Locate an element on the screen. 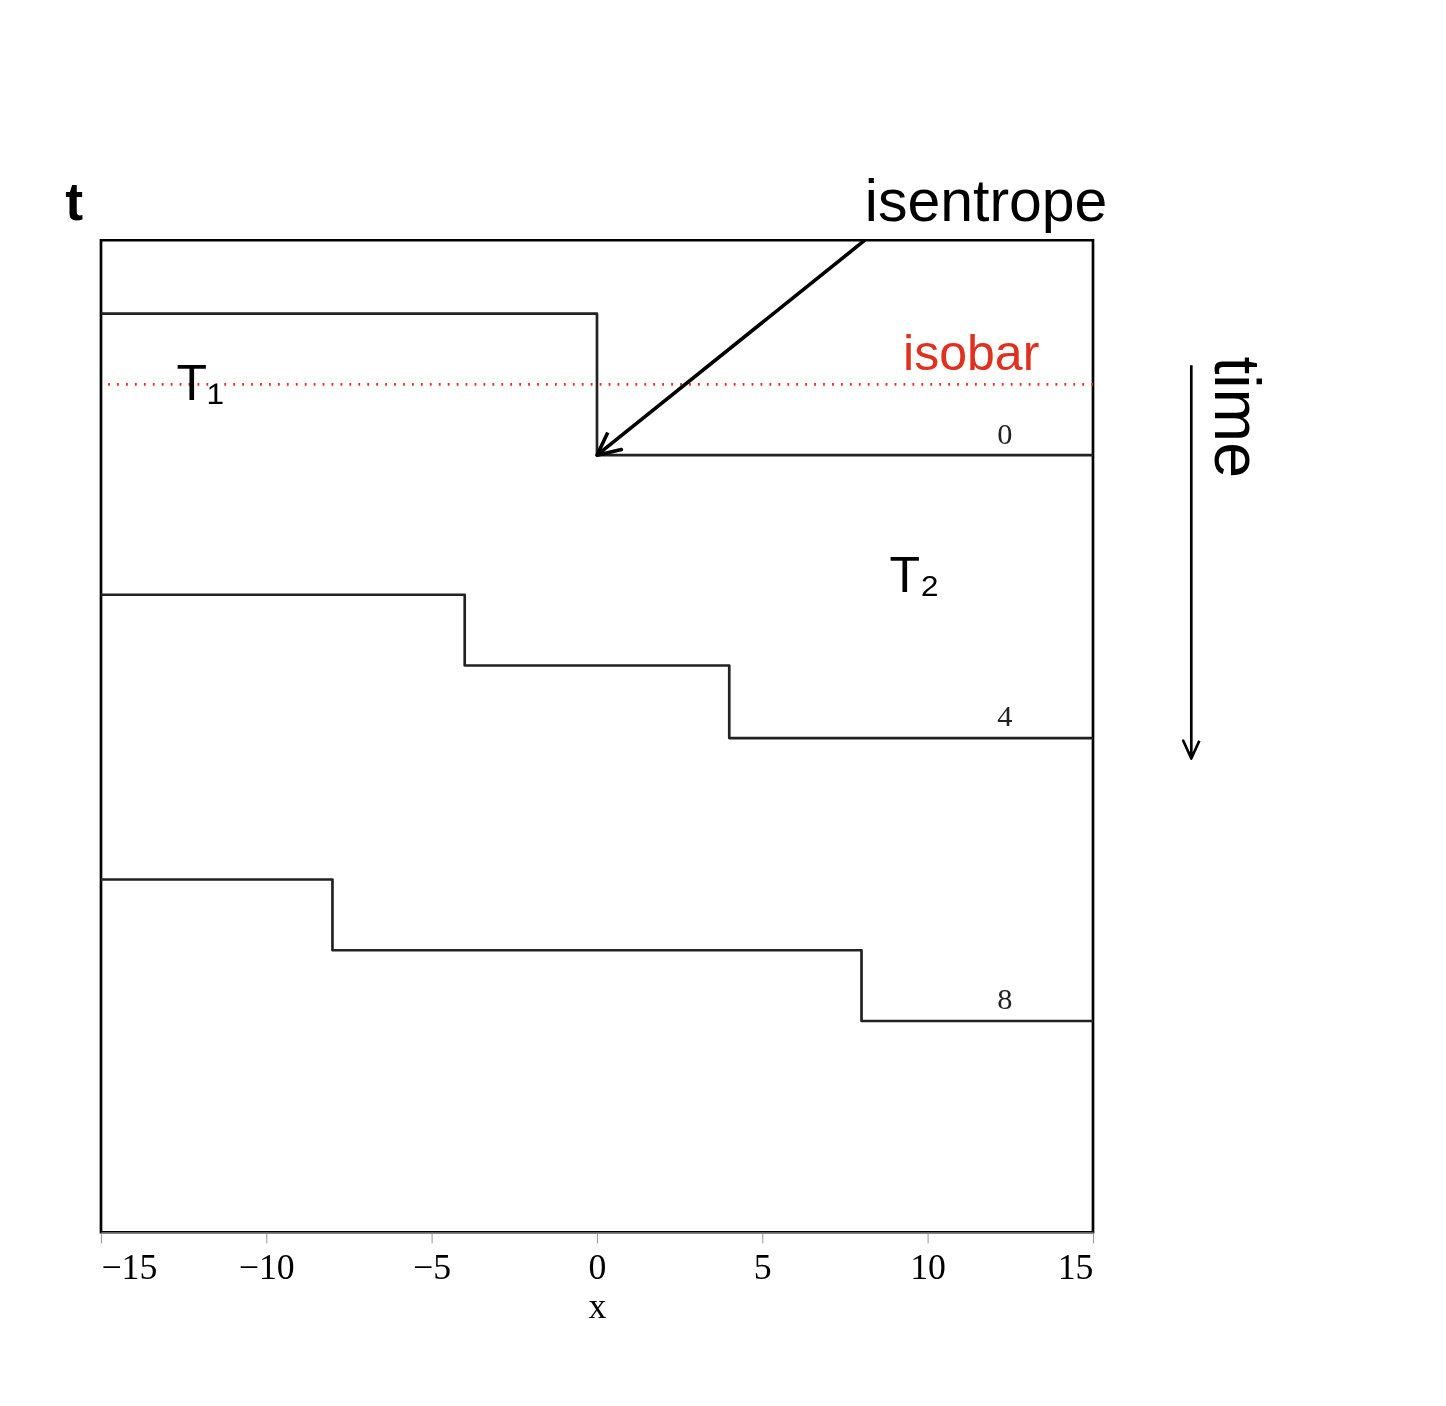  annotation: T₁ is located at coordinates (200, 382).